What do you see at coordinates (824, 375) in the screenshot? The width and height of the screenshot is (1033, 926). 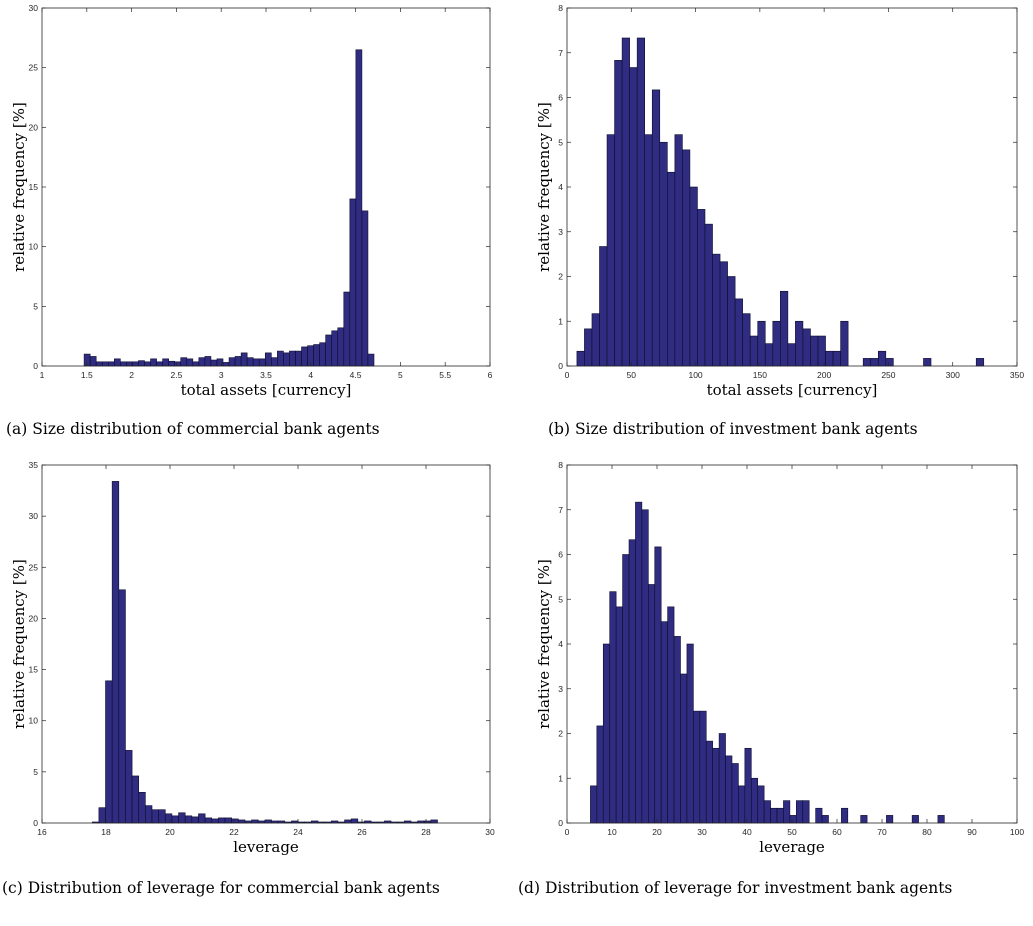 I see `x-tick-label: 200` at bounding box center [824, 375].